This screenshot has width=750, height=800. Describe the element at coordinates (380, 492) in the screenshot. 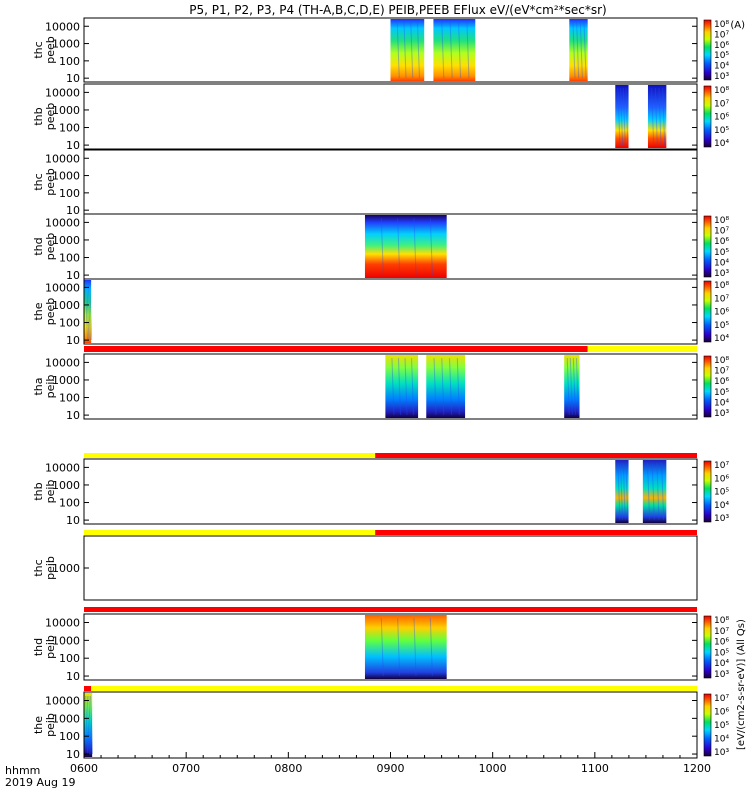

I see `panel-thb_peib: 10000 1000 100 10 thb peib 10⁷ 10⁶ 10⁵ 10⁴ 10³` at that location.